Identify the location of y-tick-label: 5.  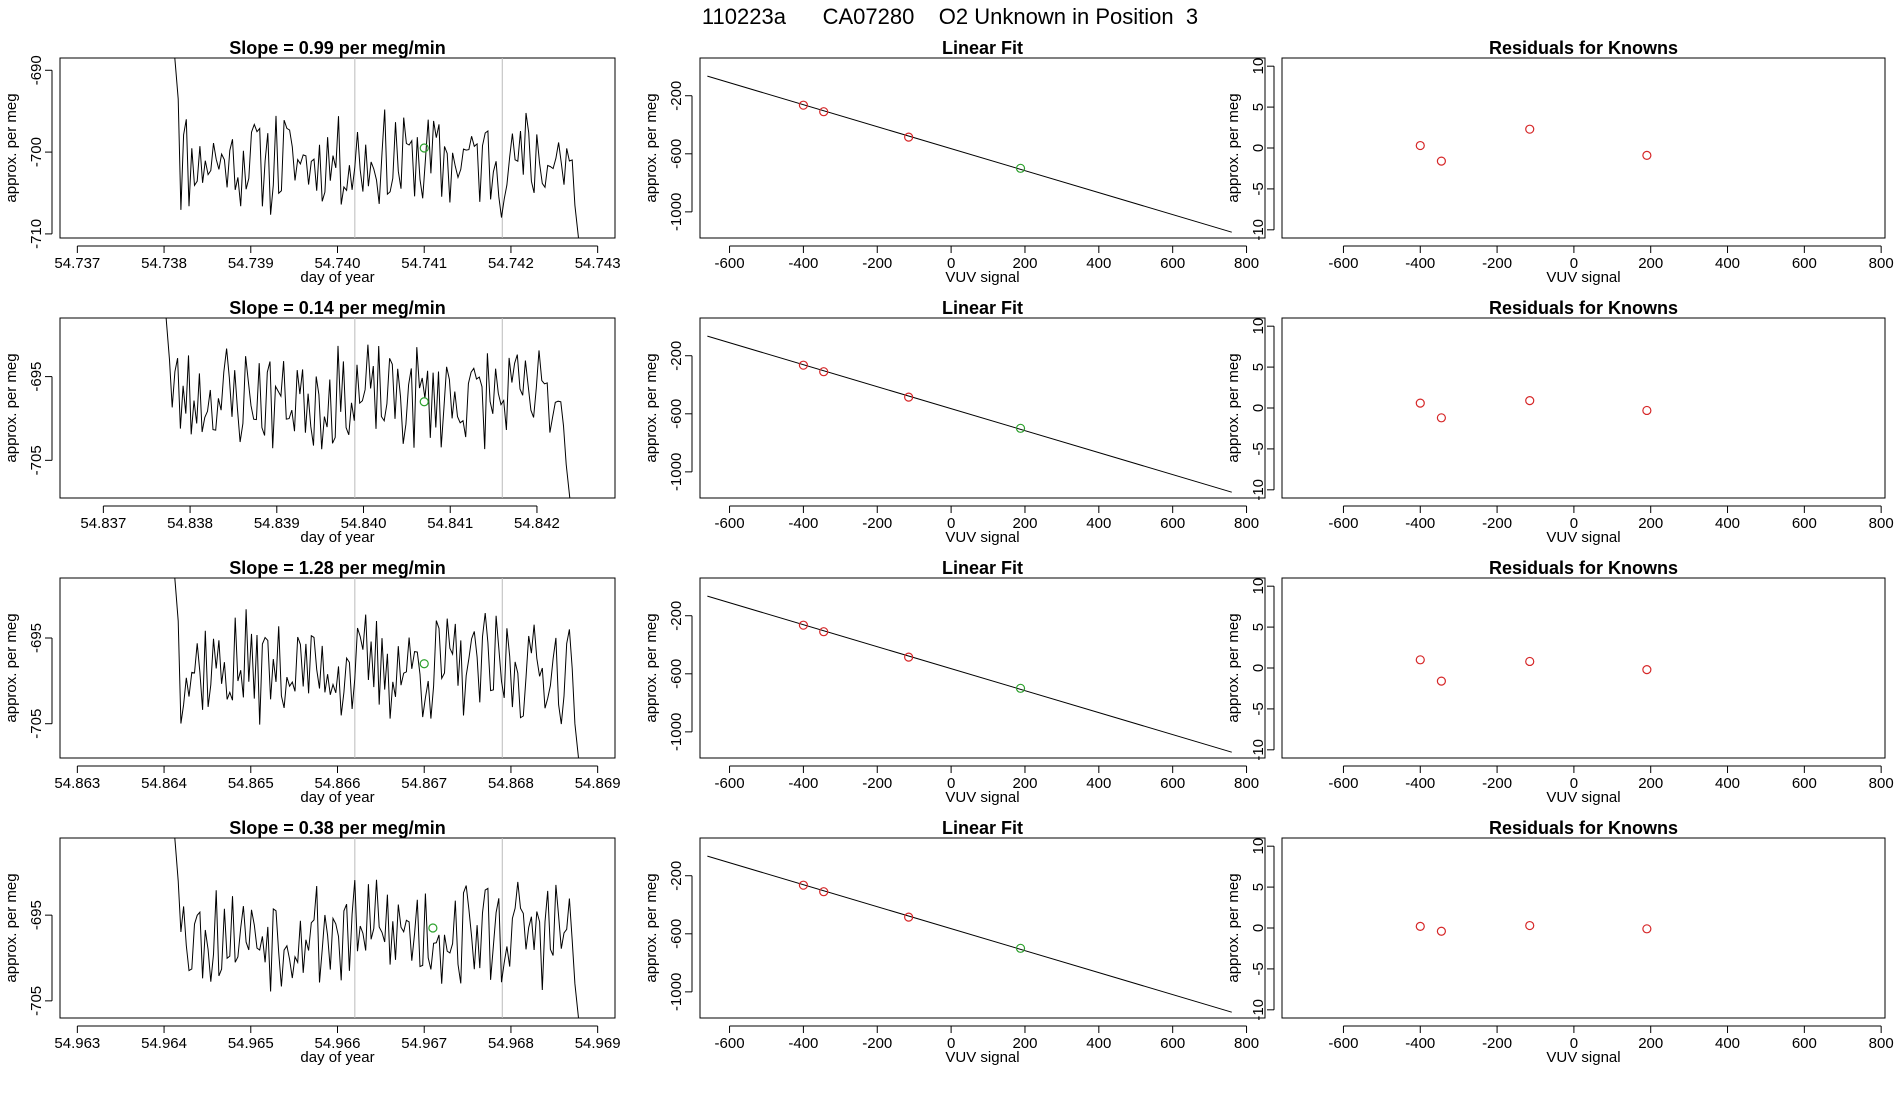
(1258, 367).